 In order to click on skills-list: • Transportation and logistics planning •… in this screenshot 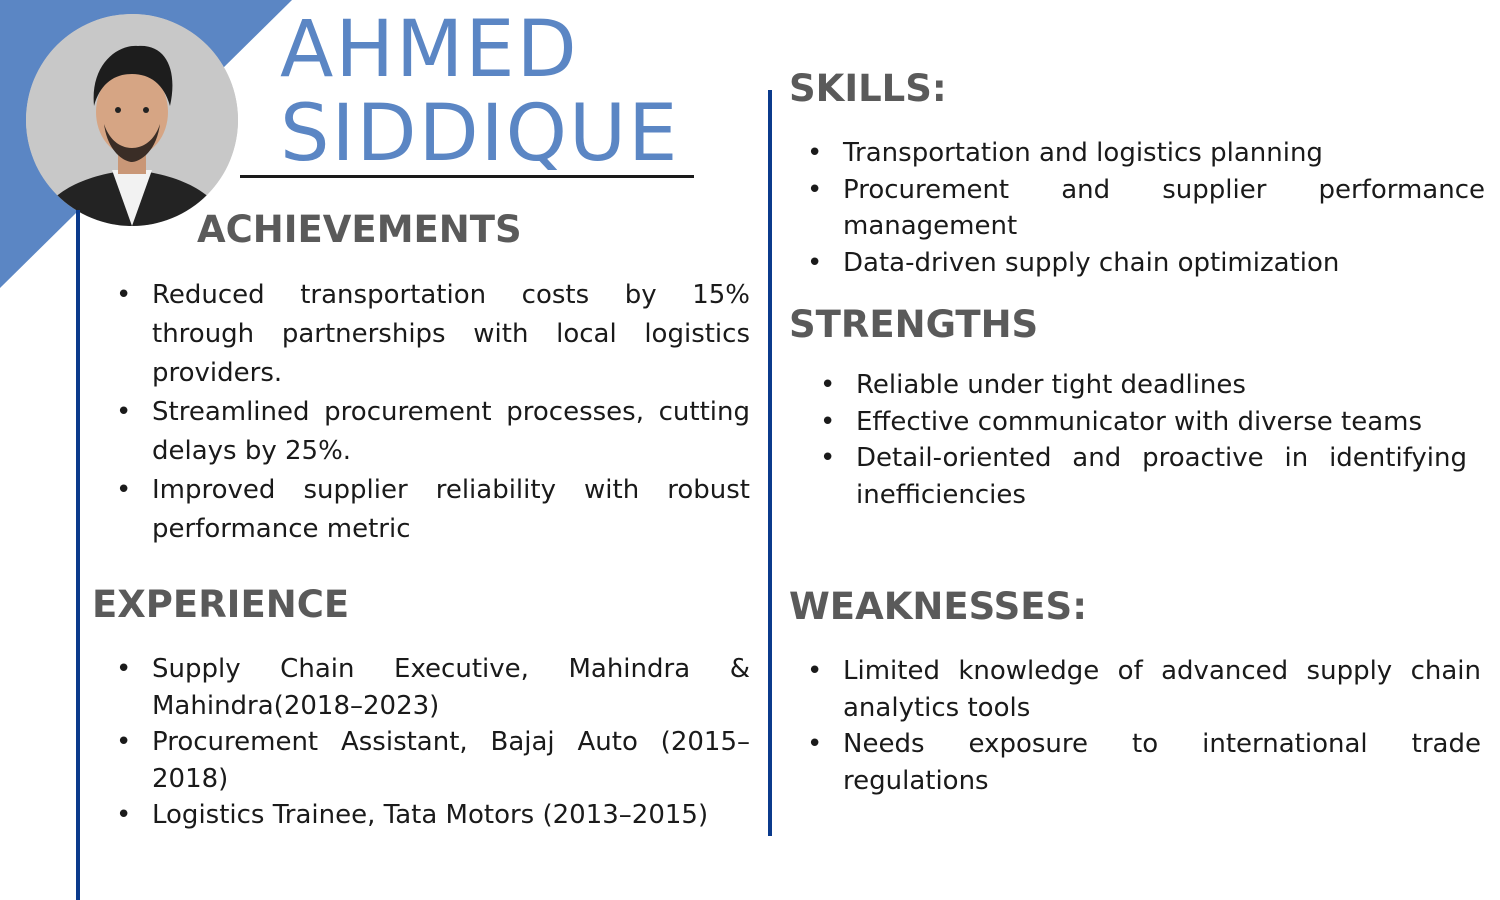, I will do `click(1146, 208)`.